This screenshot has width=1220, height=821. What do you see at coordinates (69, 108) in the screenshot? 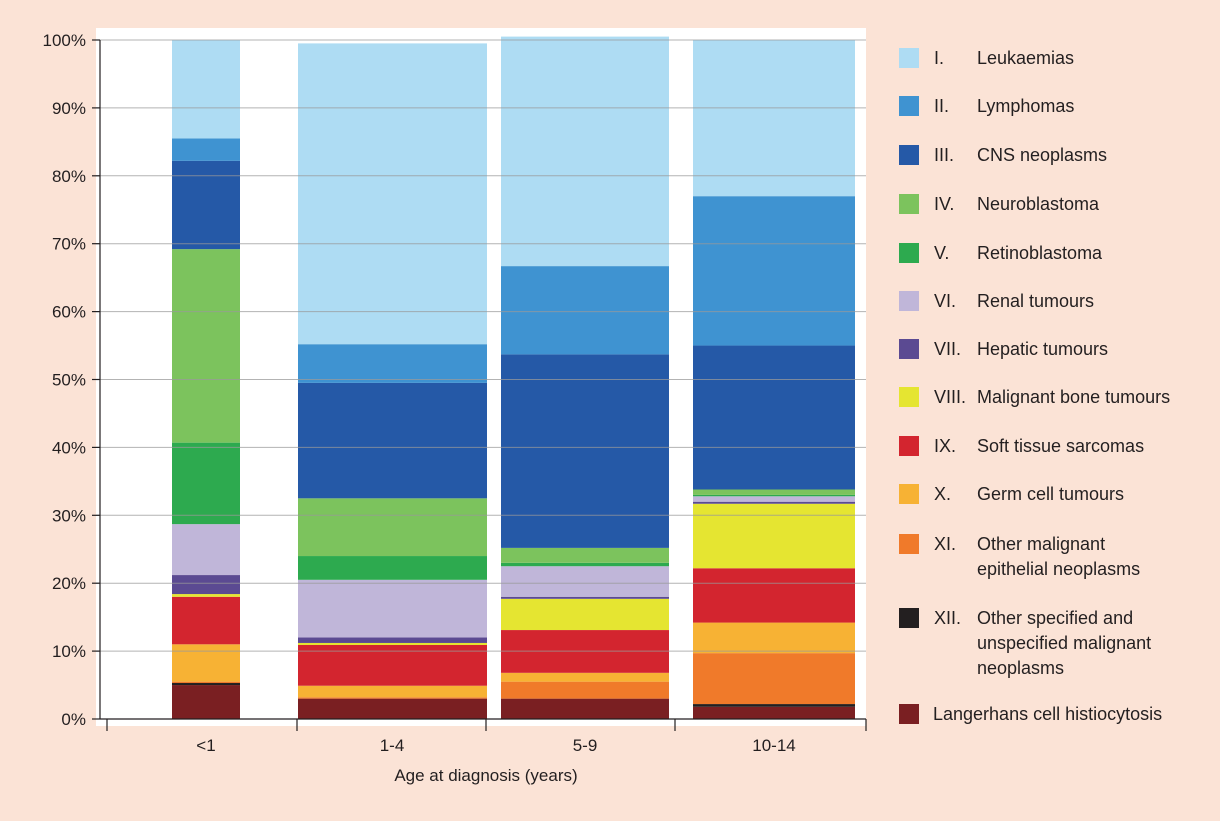
I see `y-tick-label: 90%` at bounding box center [69, 108].